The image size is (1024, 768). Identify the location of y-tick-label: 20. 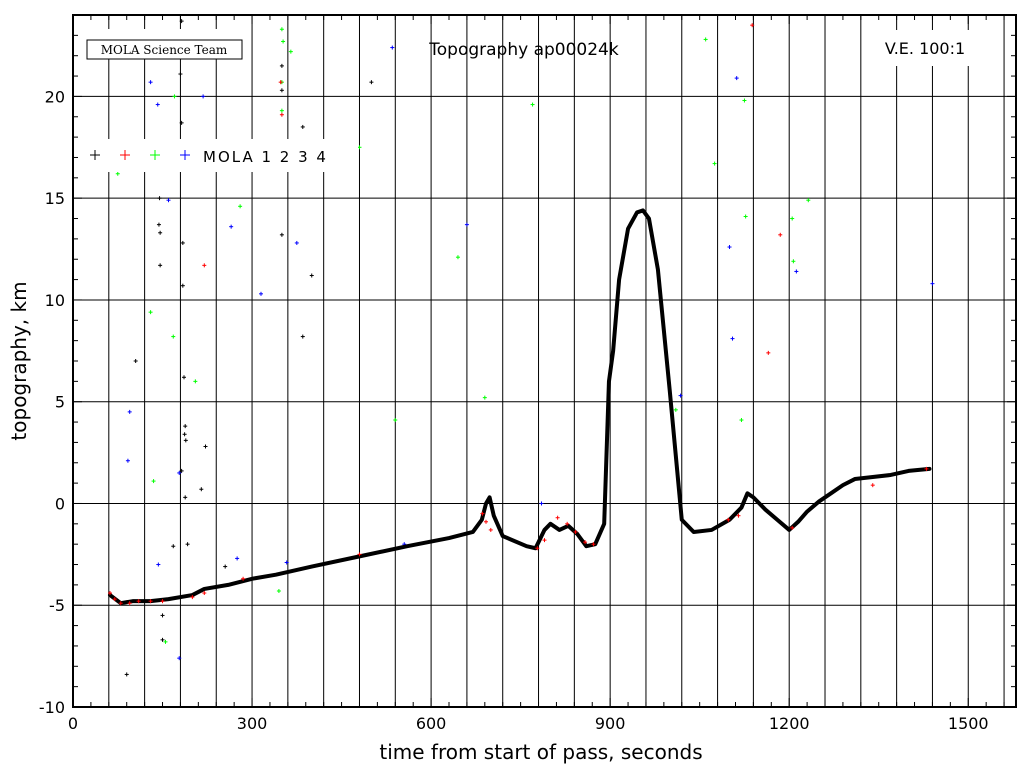
(55, 96).